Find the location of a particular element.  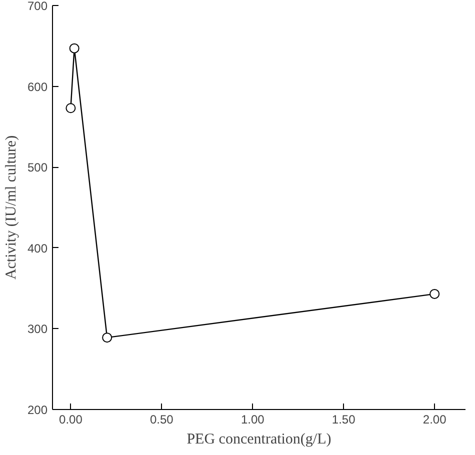

y-tick-label: 700 is located at coordinates (37, 6).